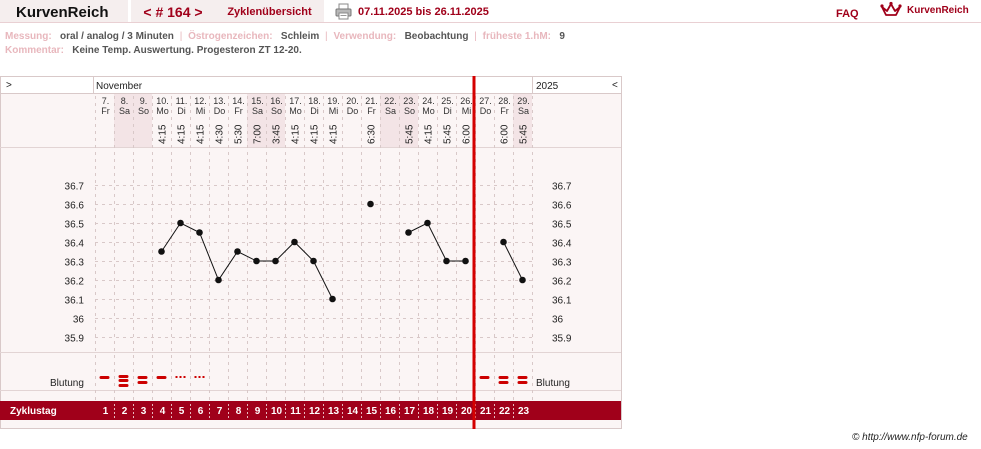 Image resolution: width=981 pixels, height=449 pixels. I want to click on day-date: 13., so click(219, 101).